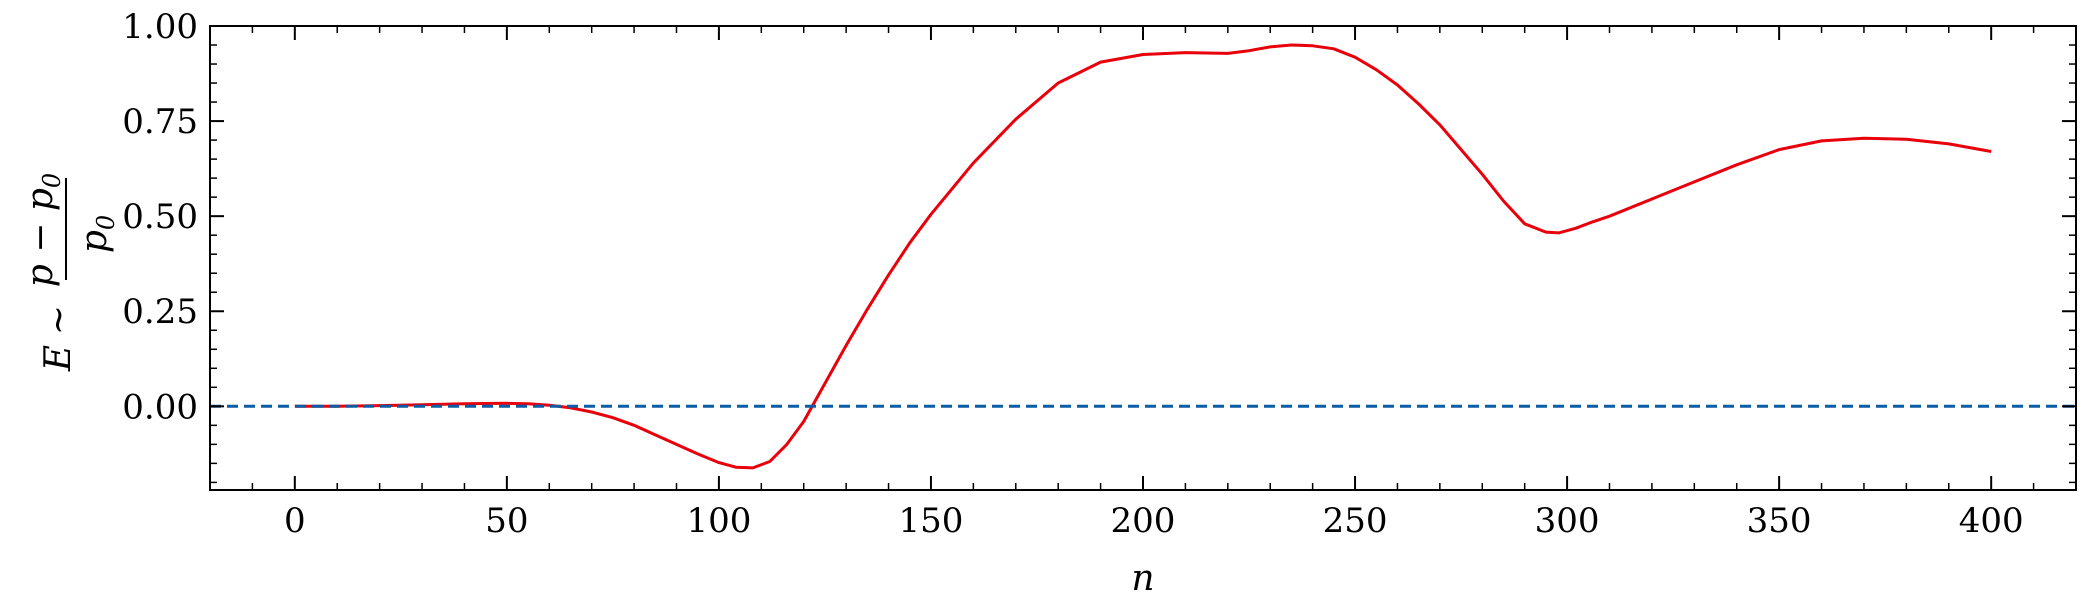 The height and width of the screenshot is (609, 2083). What do you see at coordinates (1355, 521) in the screenshot?
I see `x-tick-label: 250` at bounding box center [1355, 521].